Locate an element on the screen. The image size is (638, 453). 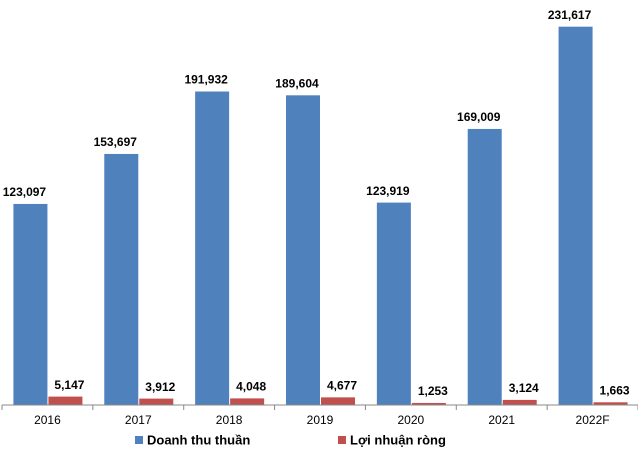
value-label: 5,147 is located at coordinates (69, 385).